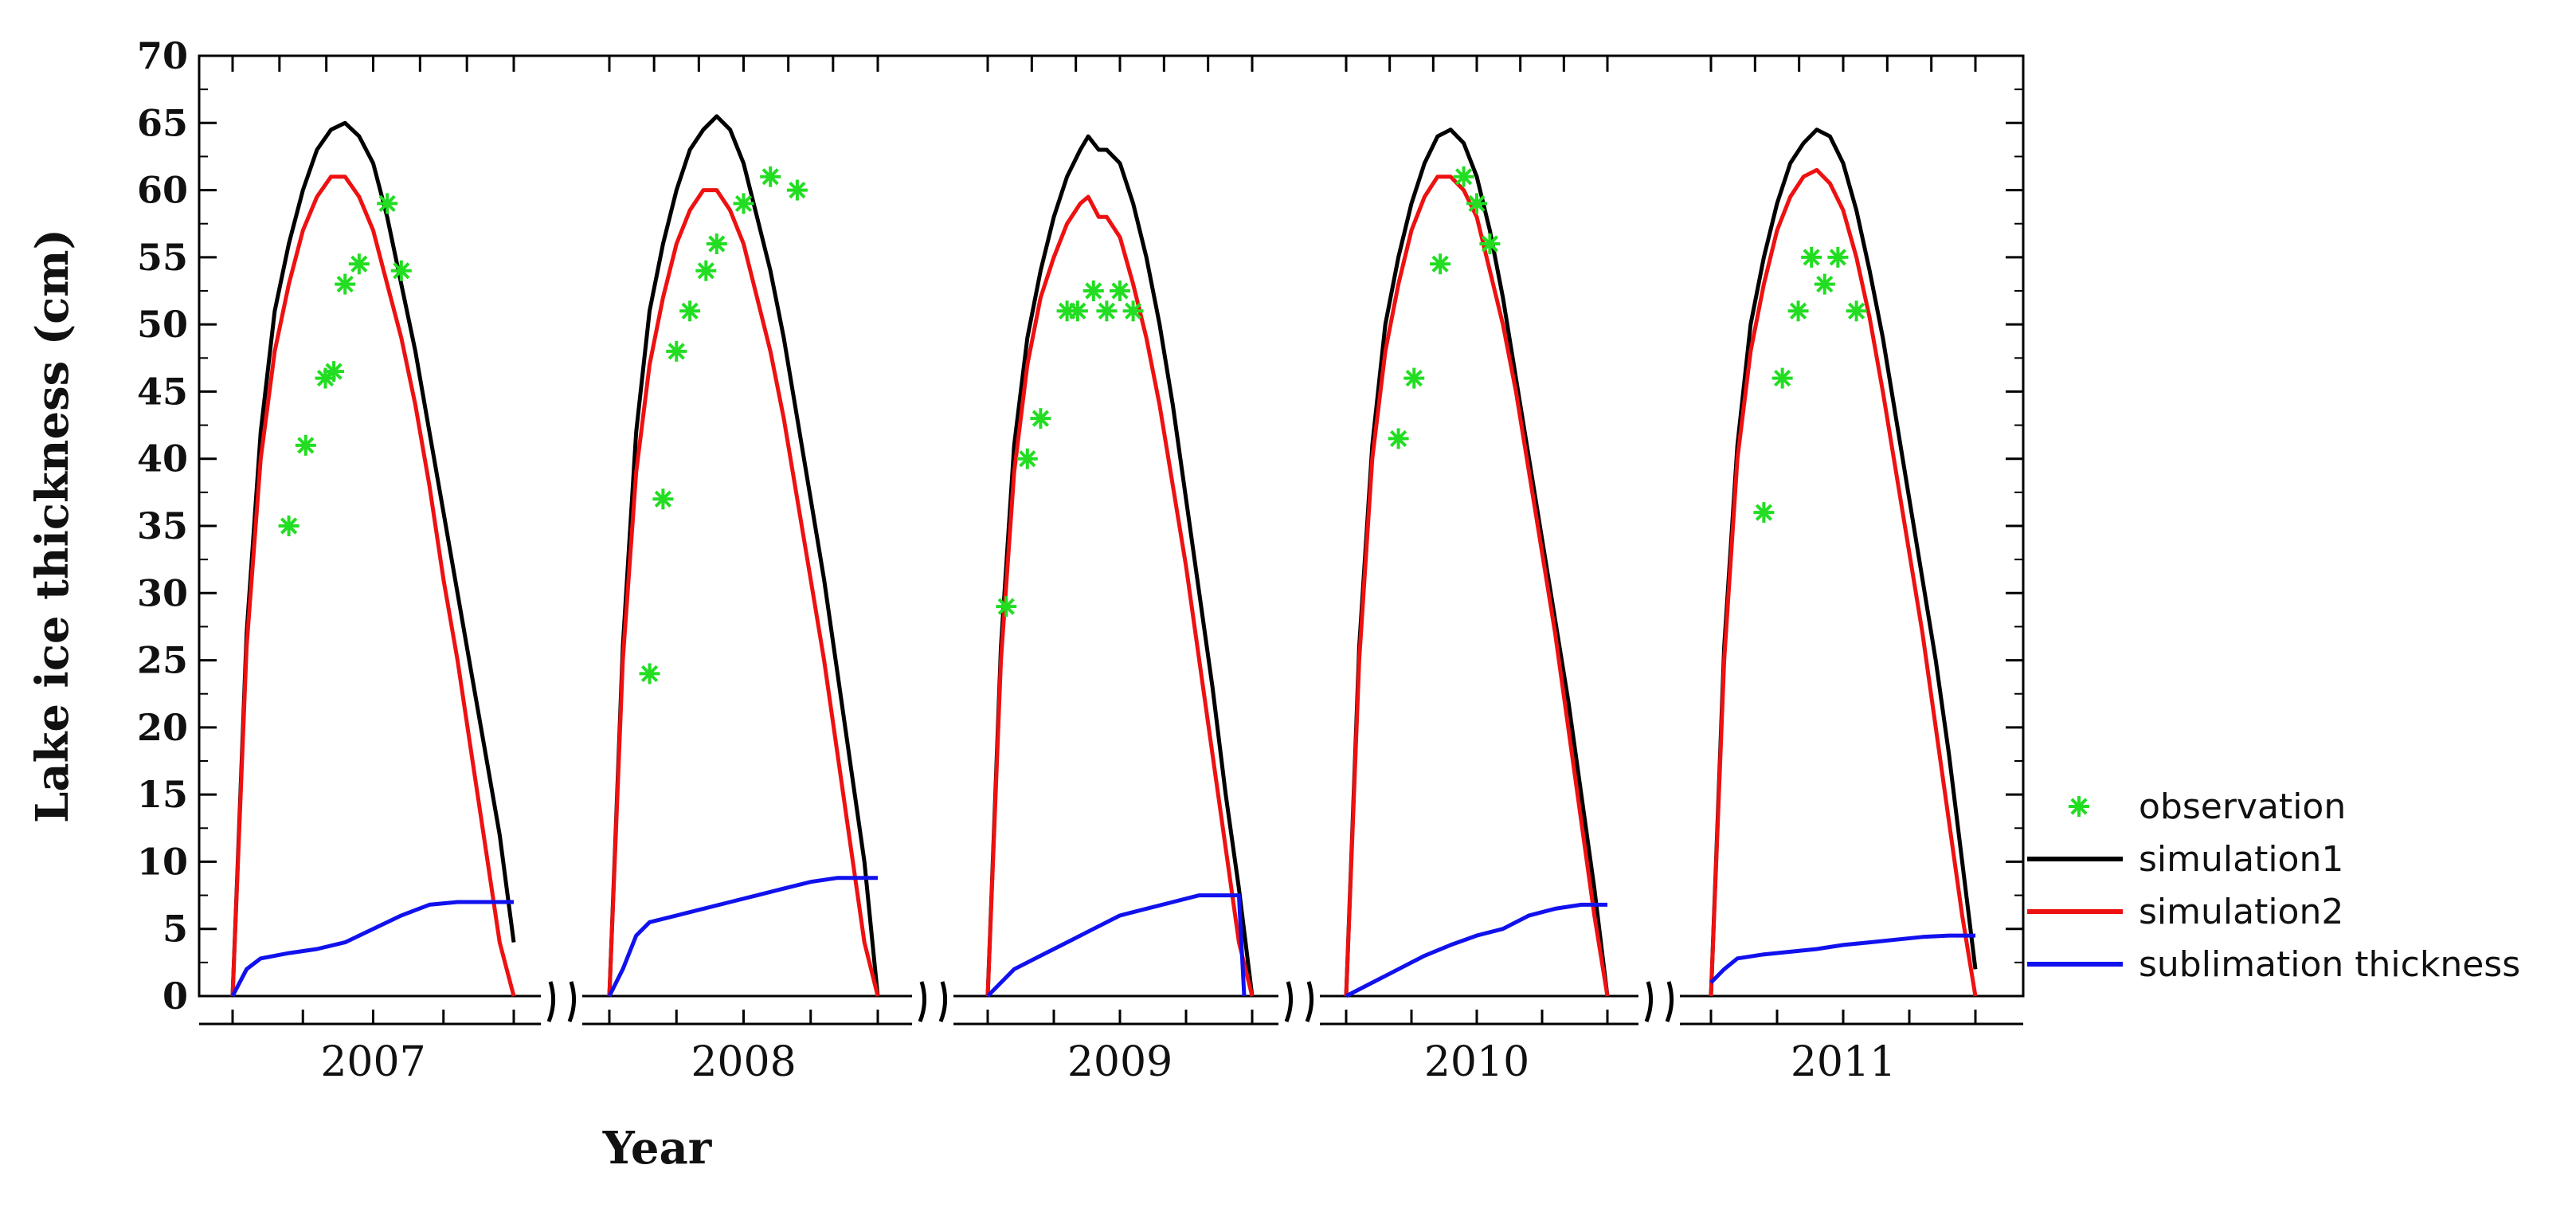  I want to click on y-tick-label: 10, so click(162, 861).